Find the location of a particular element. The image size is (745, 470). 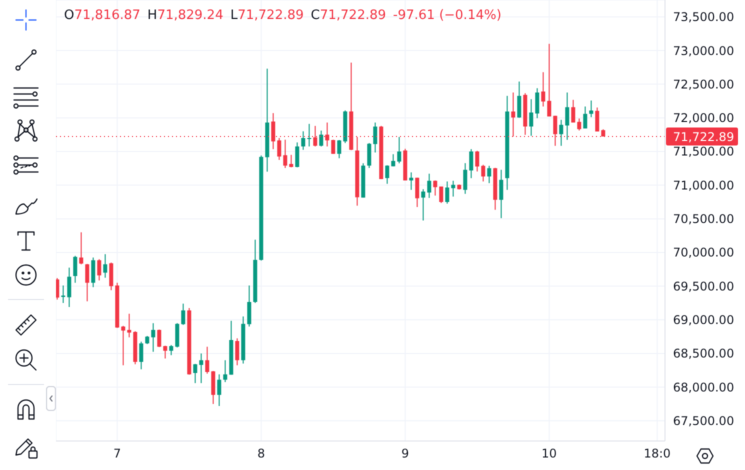

y-tick-label: 71,500.00 is located at coordinates (703, 151).